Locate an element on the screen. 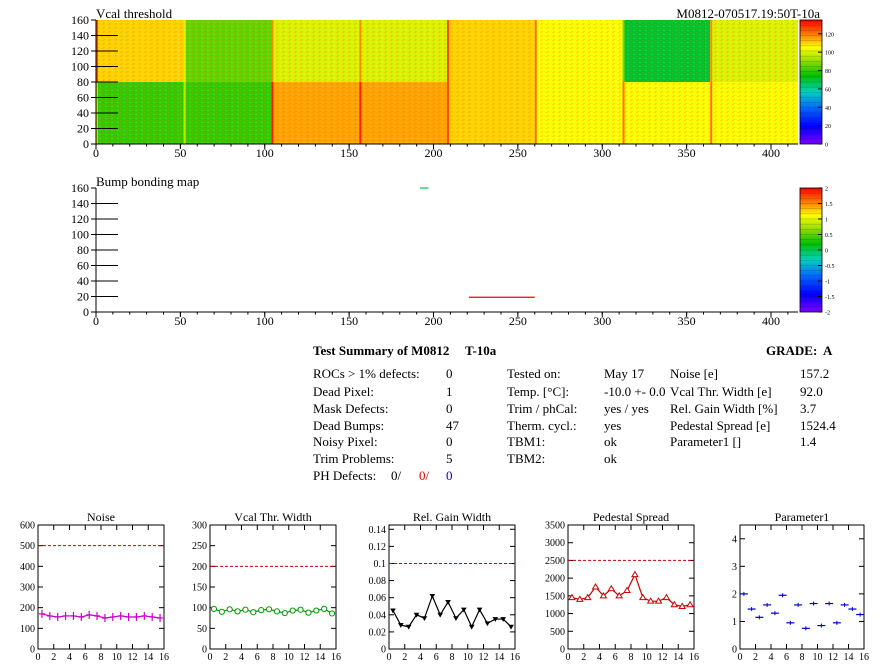 This screenshot has height=672, width=896. x-tick-label: 350 is located at coordinates (687, 153).